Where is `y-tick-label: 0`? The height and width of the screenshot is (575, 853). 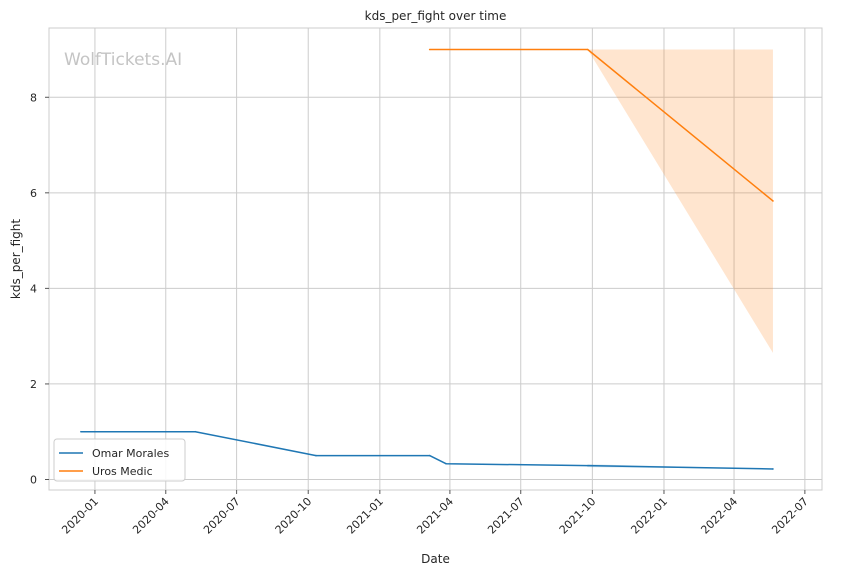 y-tick-label: 0 is located at coordinates (33, 479).